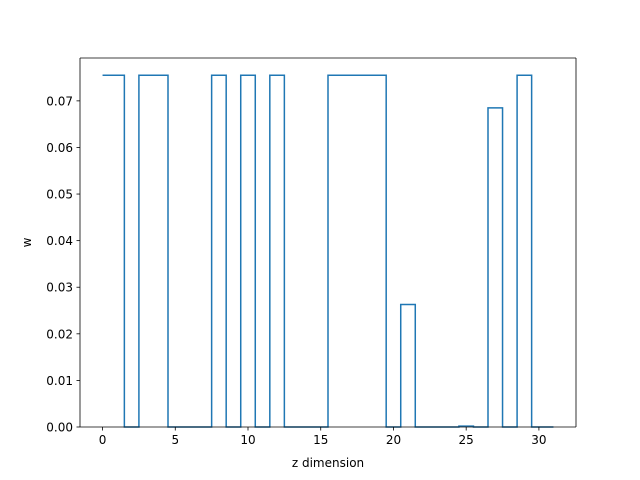  I want to click on y-tick-label: 0.03, so click(59, 288).